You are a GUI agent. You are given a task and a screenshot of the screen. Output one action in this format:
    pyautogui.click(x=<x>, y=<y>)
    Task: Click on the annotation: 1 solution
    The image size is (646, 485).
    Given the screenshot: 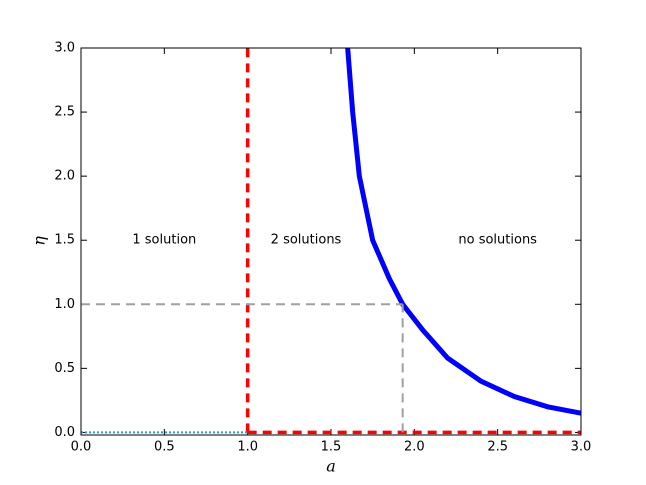 What is the action you would take?
    pyautogui.click(x=164, y=240)
    